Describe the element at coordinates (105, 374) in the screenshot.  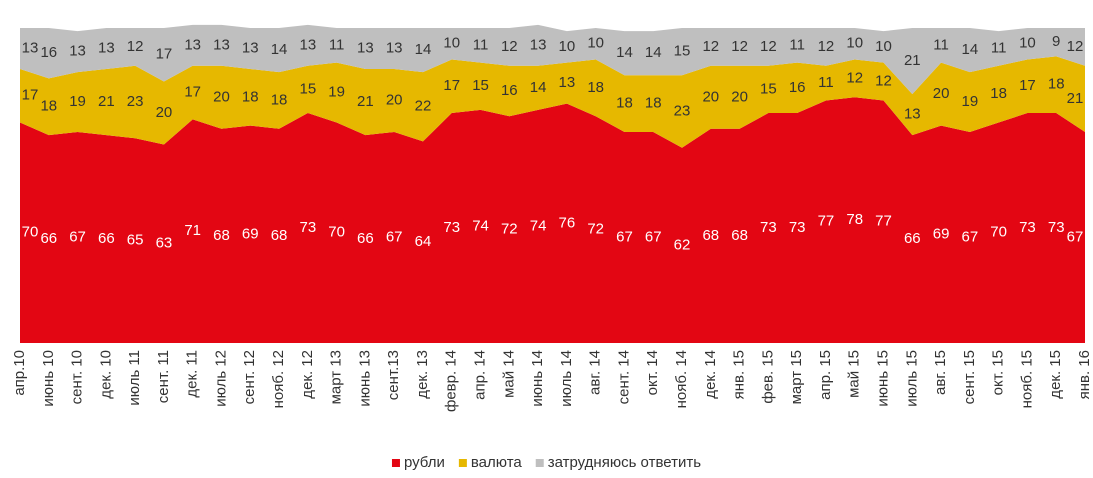
I see `x-tick-label: дек. 10` at that location.